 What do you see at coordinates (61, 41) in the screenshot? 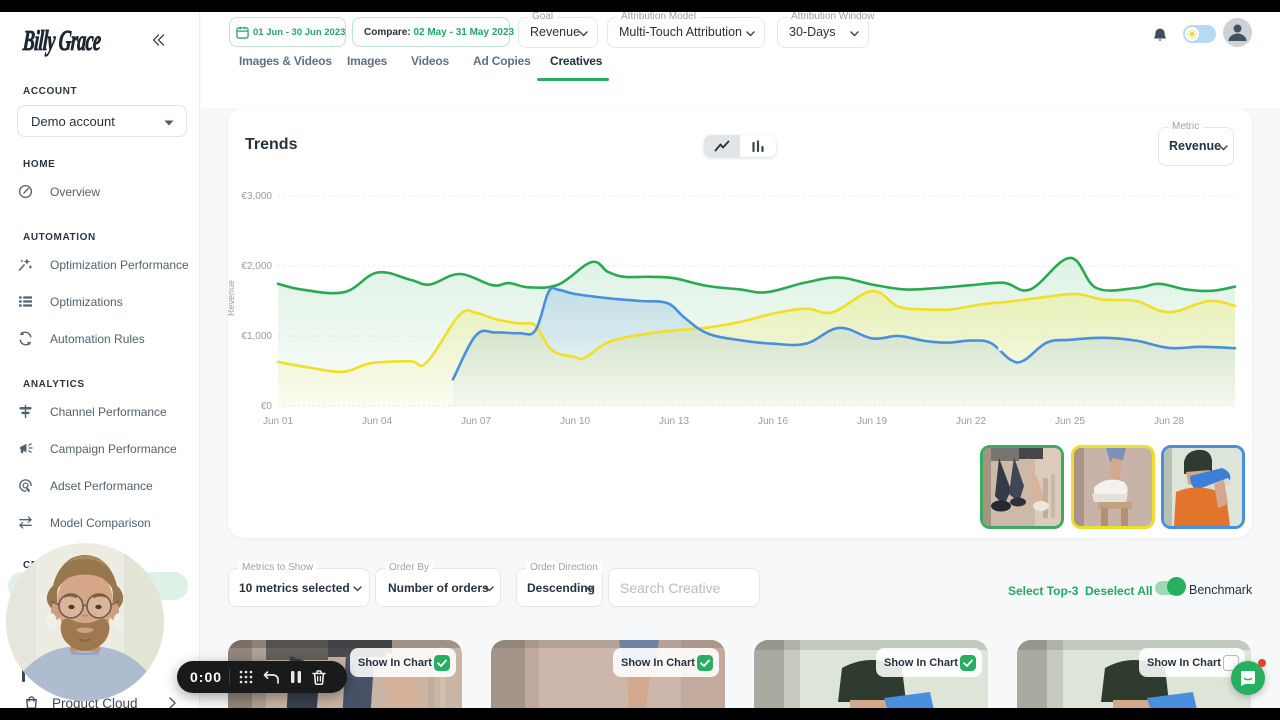
I see `svg-text: Billy Grace` at bounding box center [61, 41].